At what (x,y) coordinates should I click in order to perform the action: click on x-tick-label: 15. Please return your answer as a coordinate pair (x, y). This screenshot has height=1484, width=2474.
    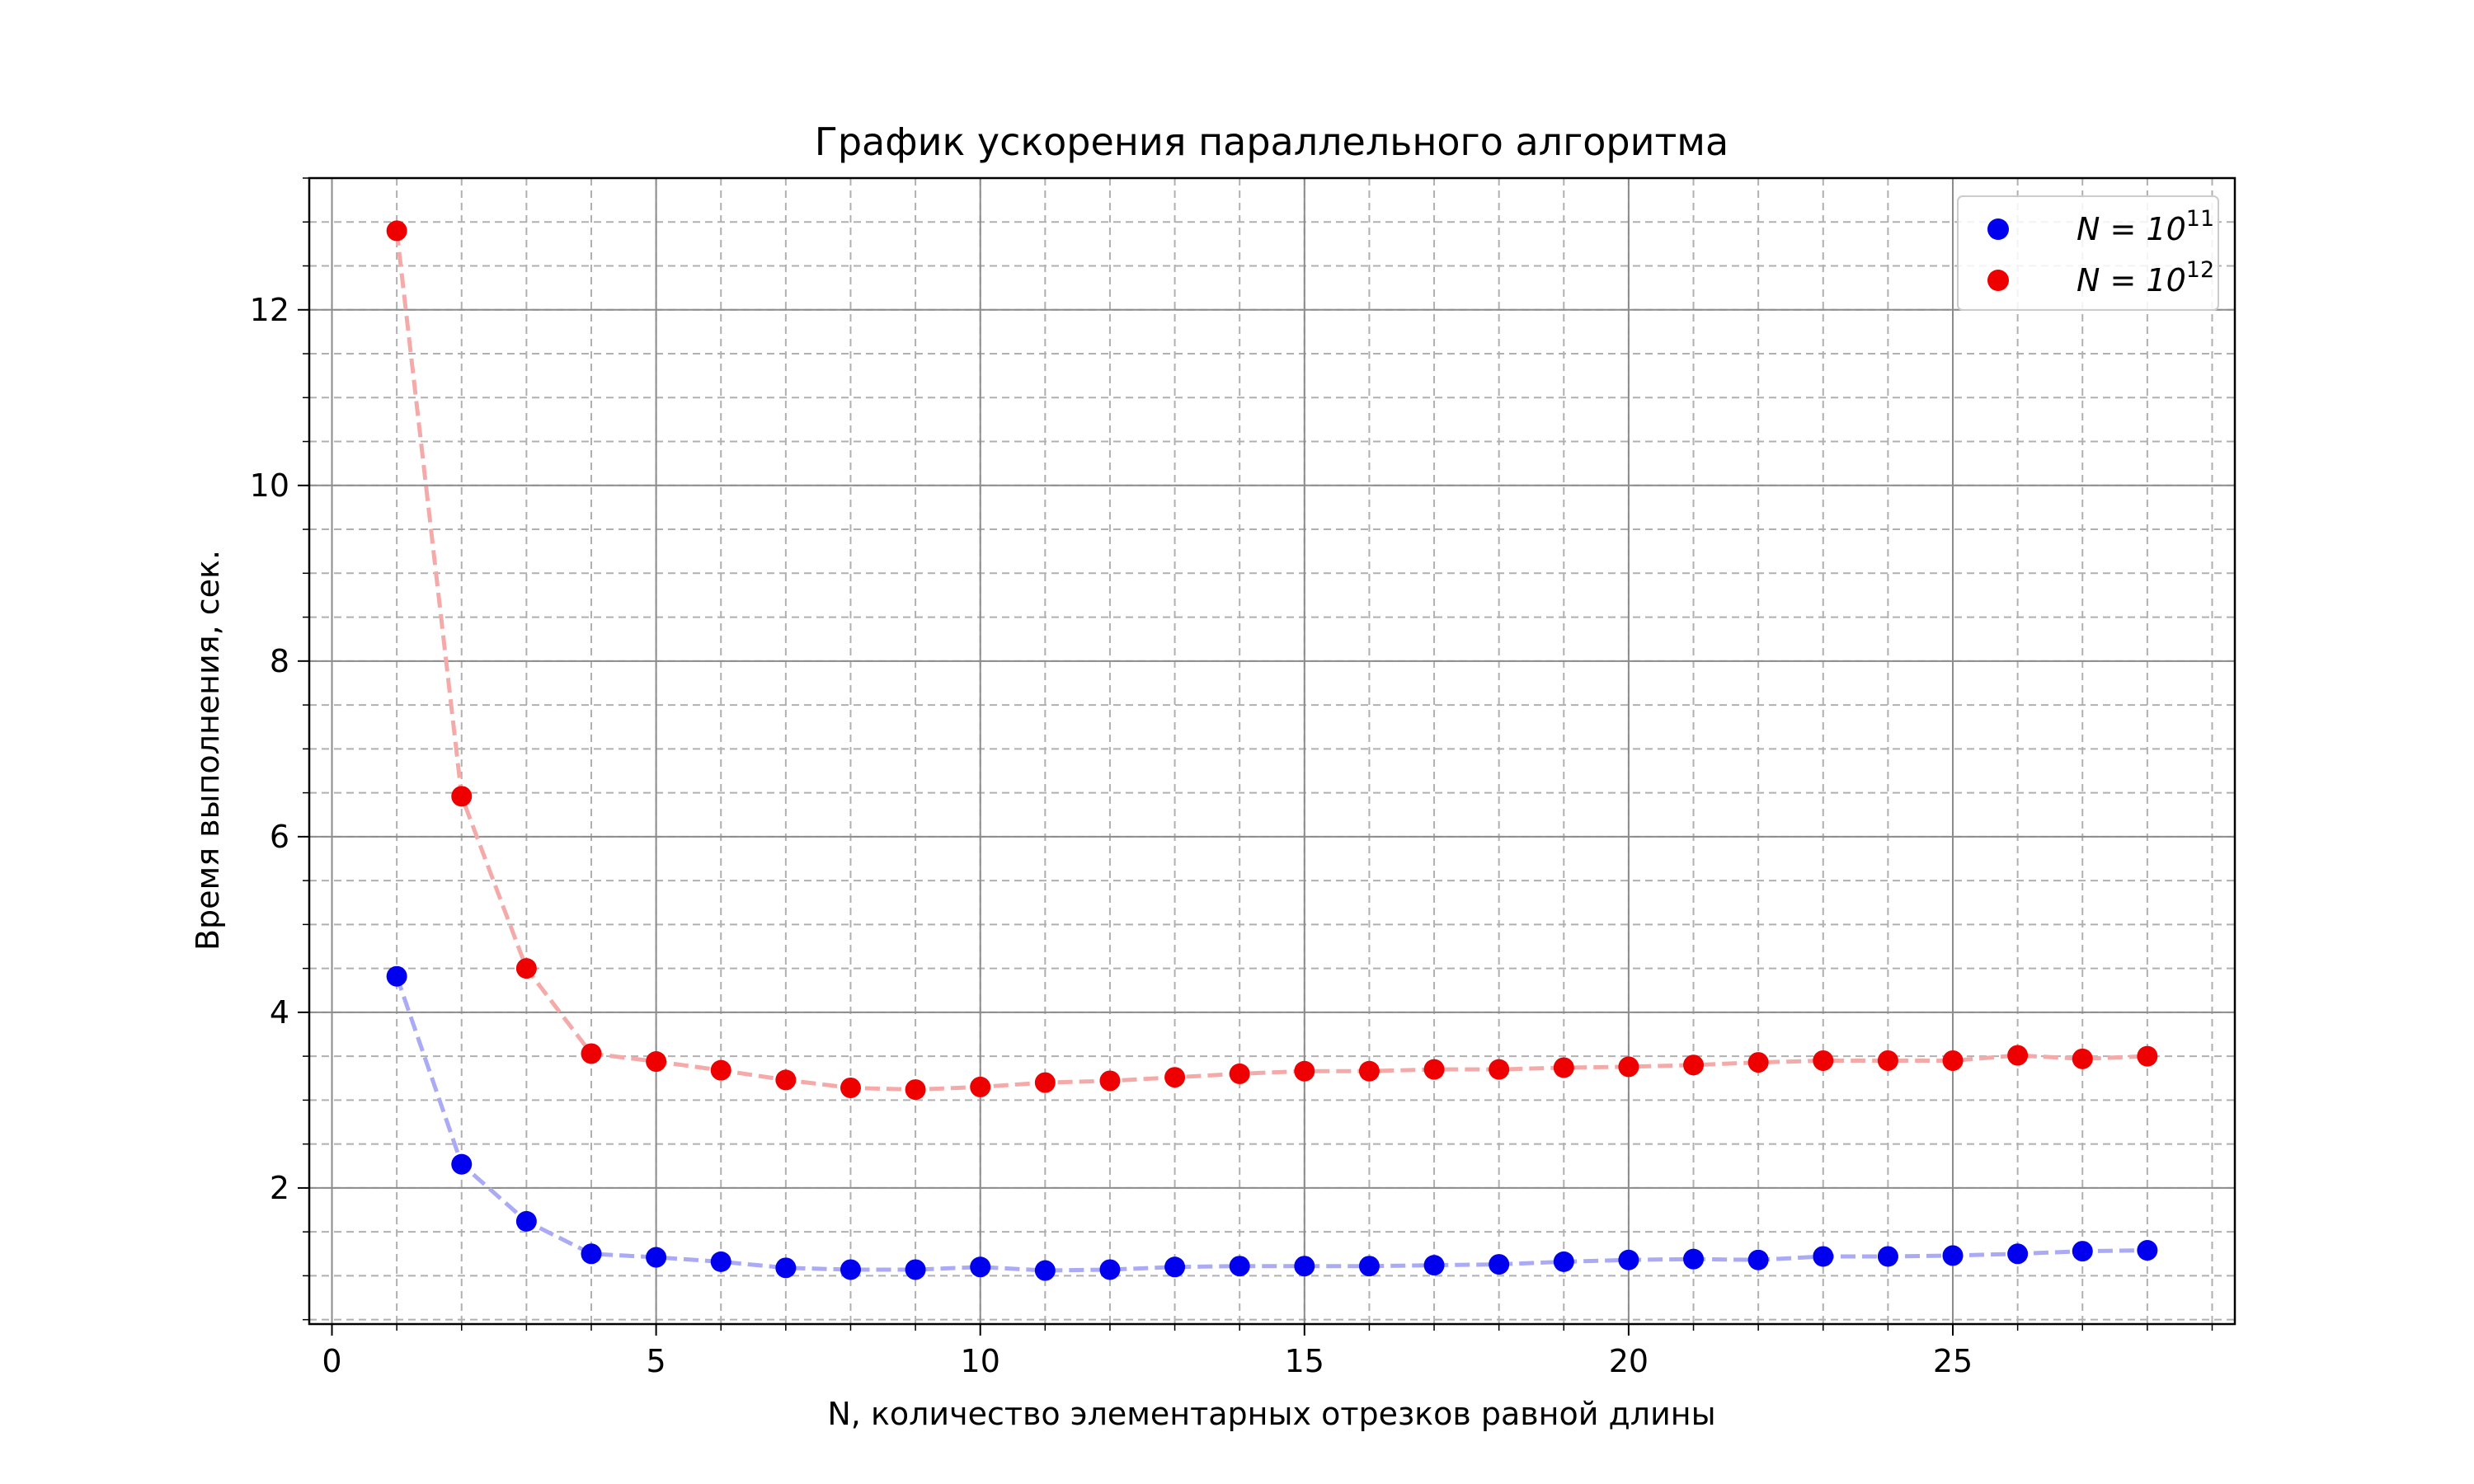
    Looking at the image, I should click on (1304, 1361).